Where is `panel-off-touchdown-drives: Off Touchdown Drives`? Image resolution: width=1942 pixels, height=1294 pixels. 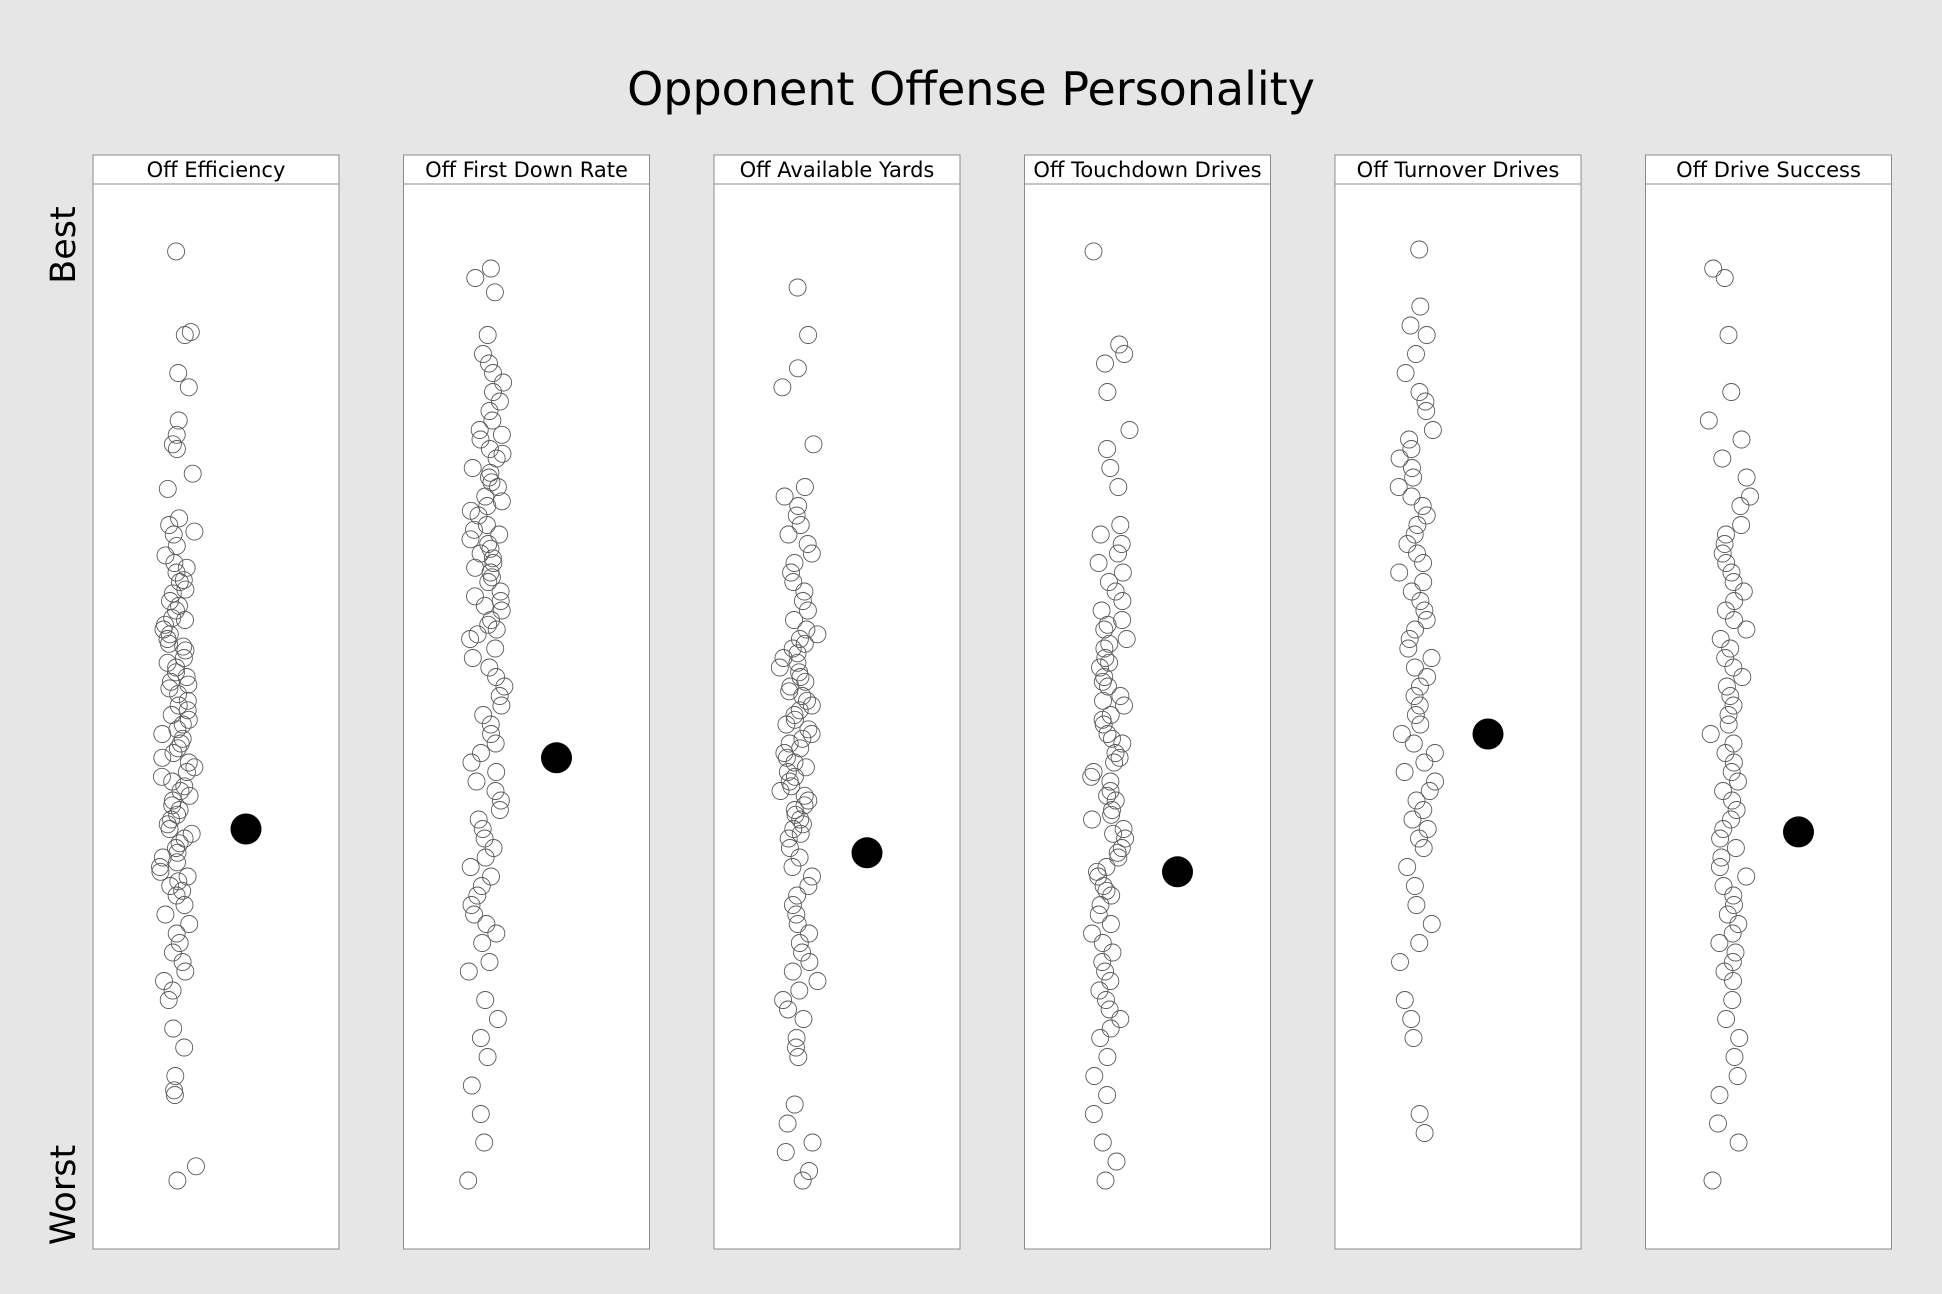
panel-off-touchdown-drives: Off Touchdown Drives is located at coordinates (1147, 702).